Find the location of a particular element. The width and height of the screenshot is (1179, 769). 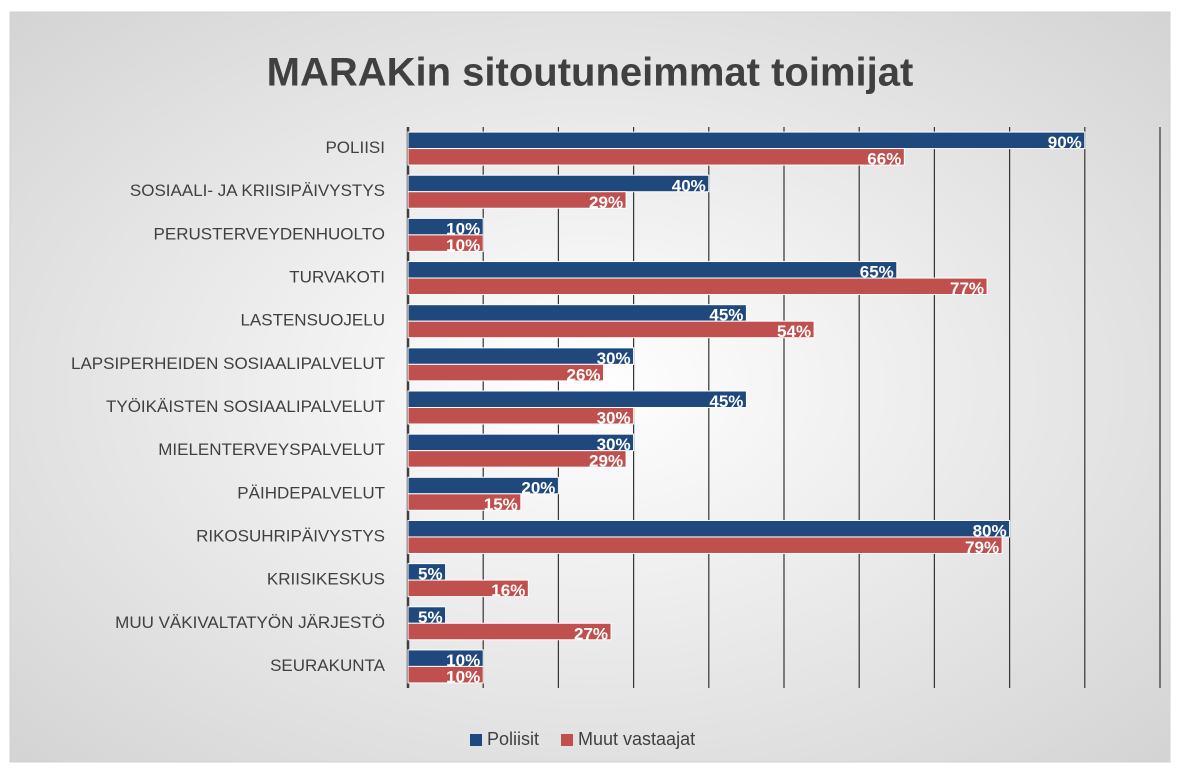

data-label: 77% is located at coordinates (967, 288).